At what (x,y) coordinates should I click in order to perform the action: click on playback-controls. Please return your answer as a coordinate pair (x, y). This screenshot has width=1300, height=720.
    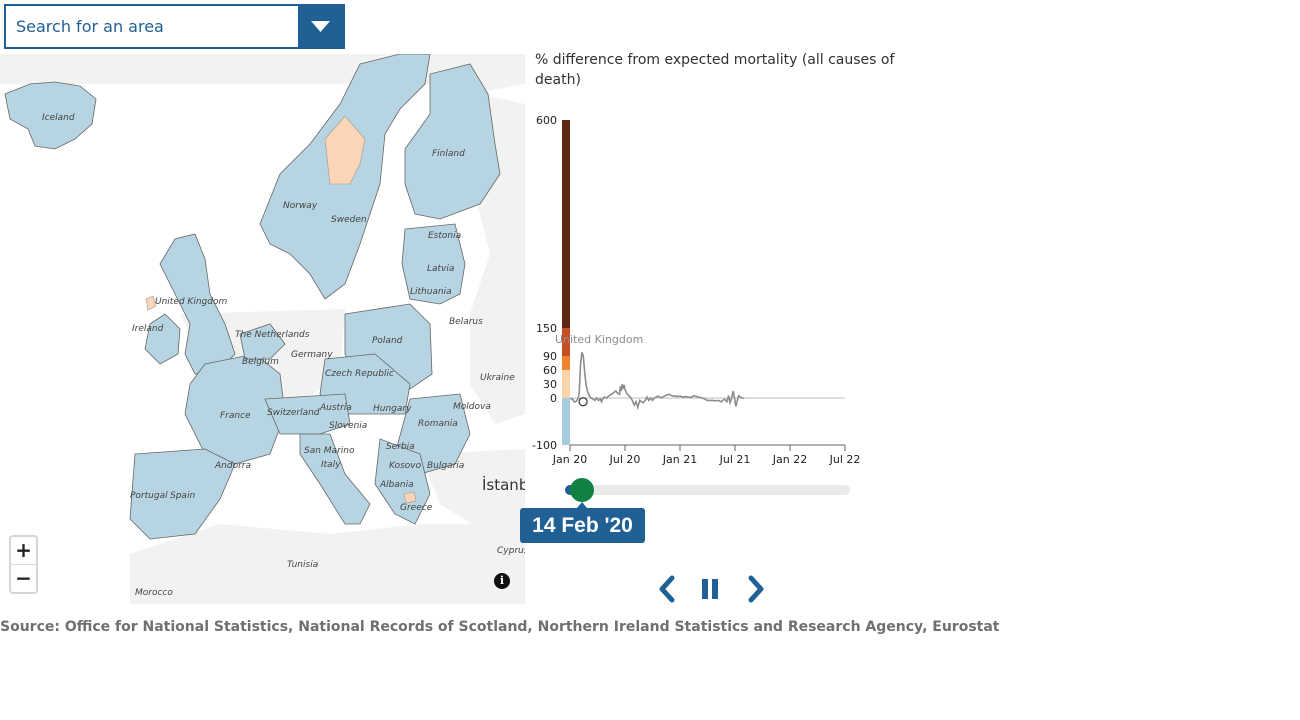
    Looking at the image, I should click on (712, 589).